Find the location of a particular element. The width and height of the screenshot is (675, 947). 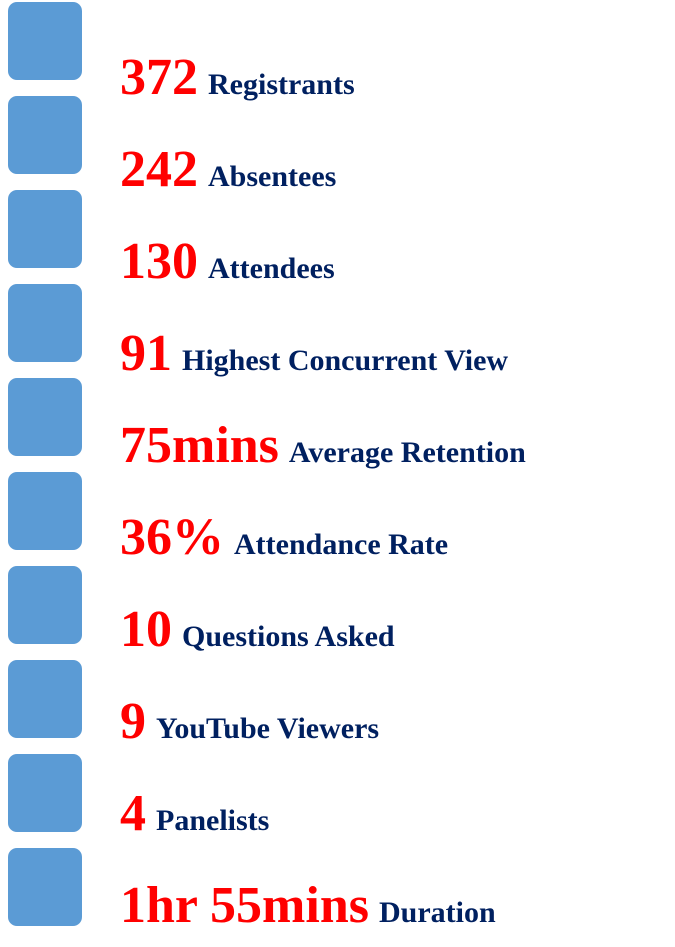

stat-number: 36% is located at coordinates (172, 537).